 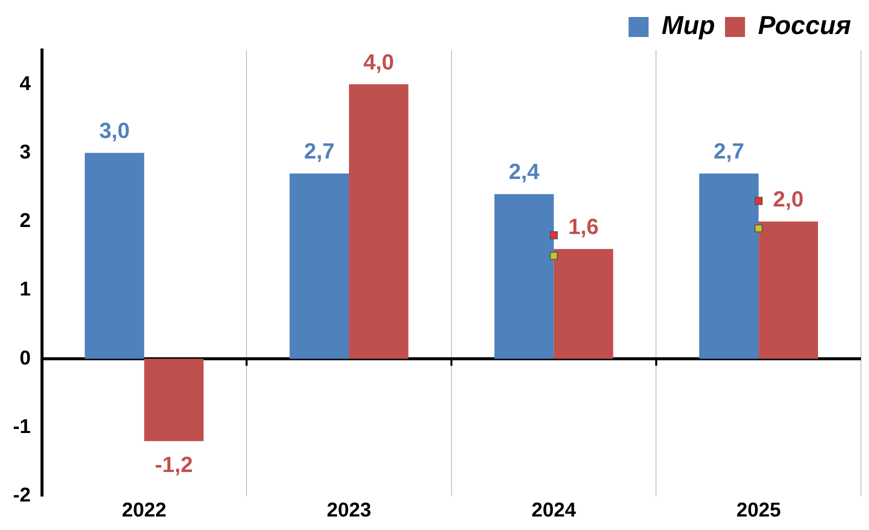 What do you see at coordinates (524, 171) in the screenshot?
I see `data-label: 2,4` at bounding box center [524, 171].